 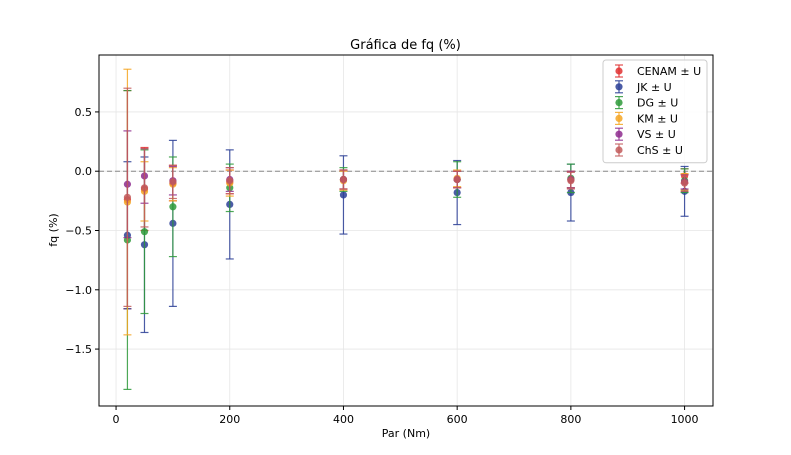 I want to click on legend-item: JK ± U, so click(x=643, y=87).